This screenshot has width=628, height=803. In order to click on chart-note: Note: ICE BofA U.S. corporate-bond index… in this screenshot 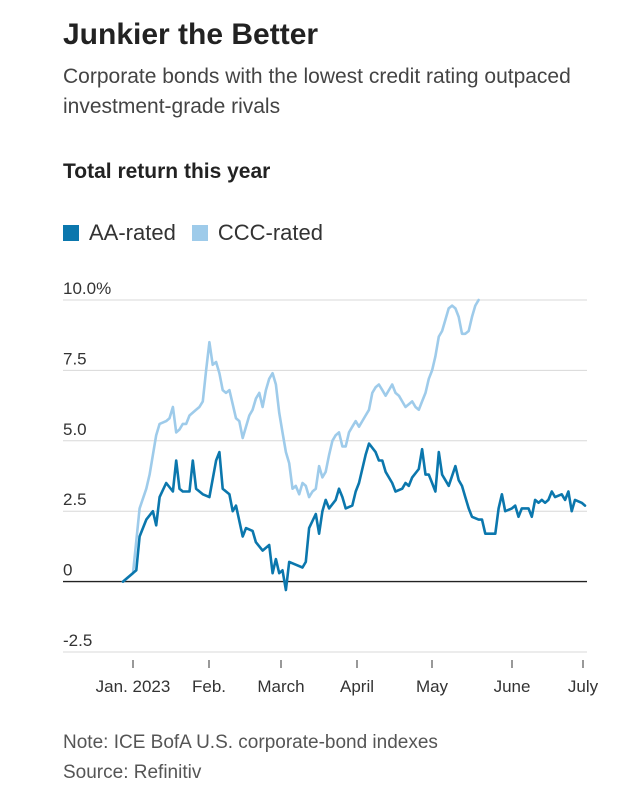, I will do `click(250, 742)`.